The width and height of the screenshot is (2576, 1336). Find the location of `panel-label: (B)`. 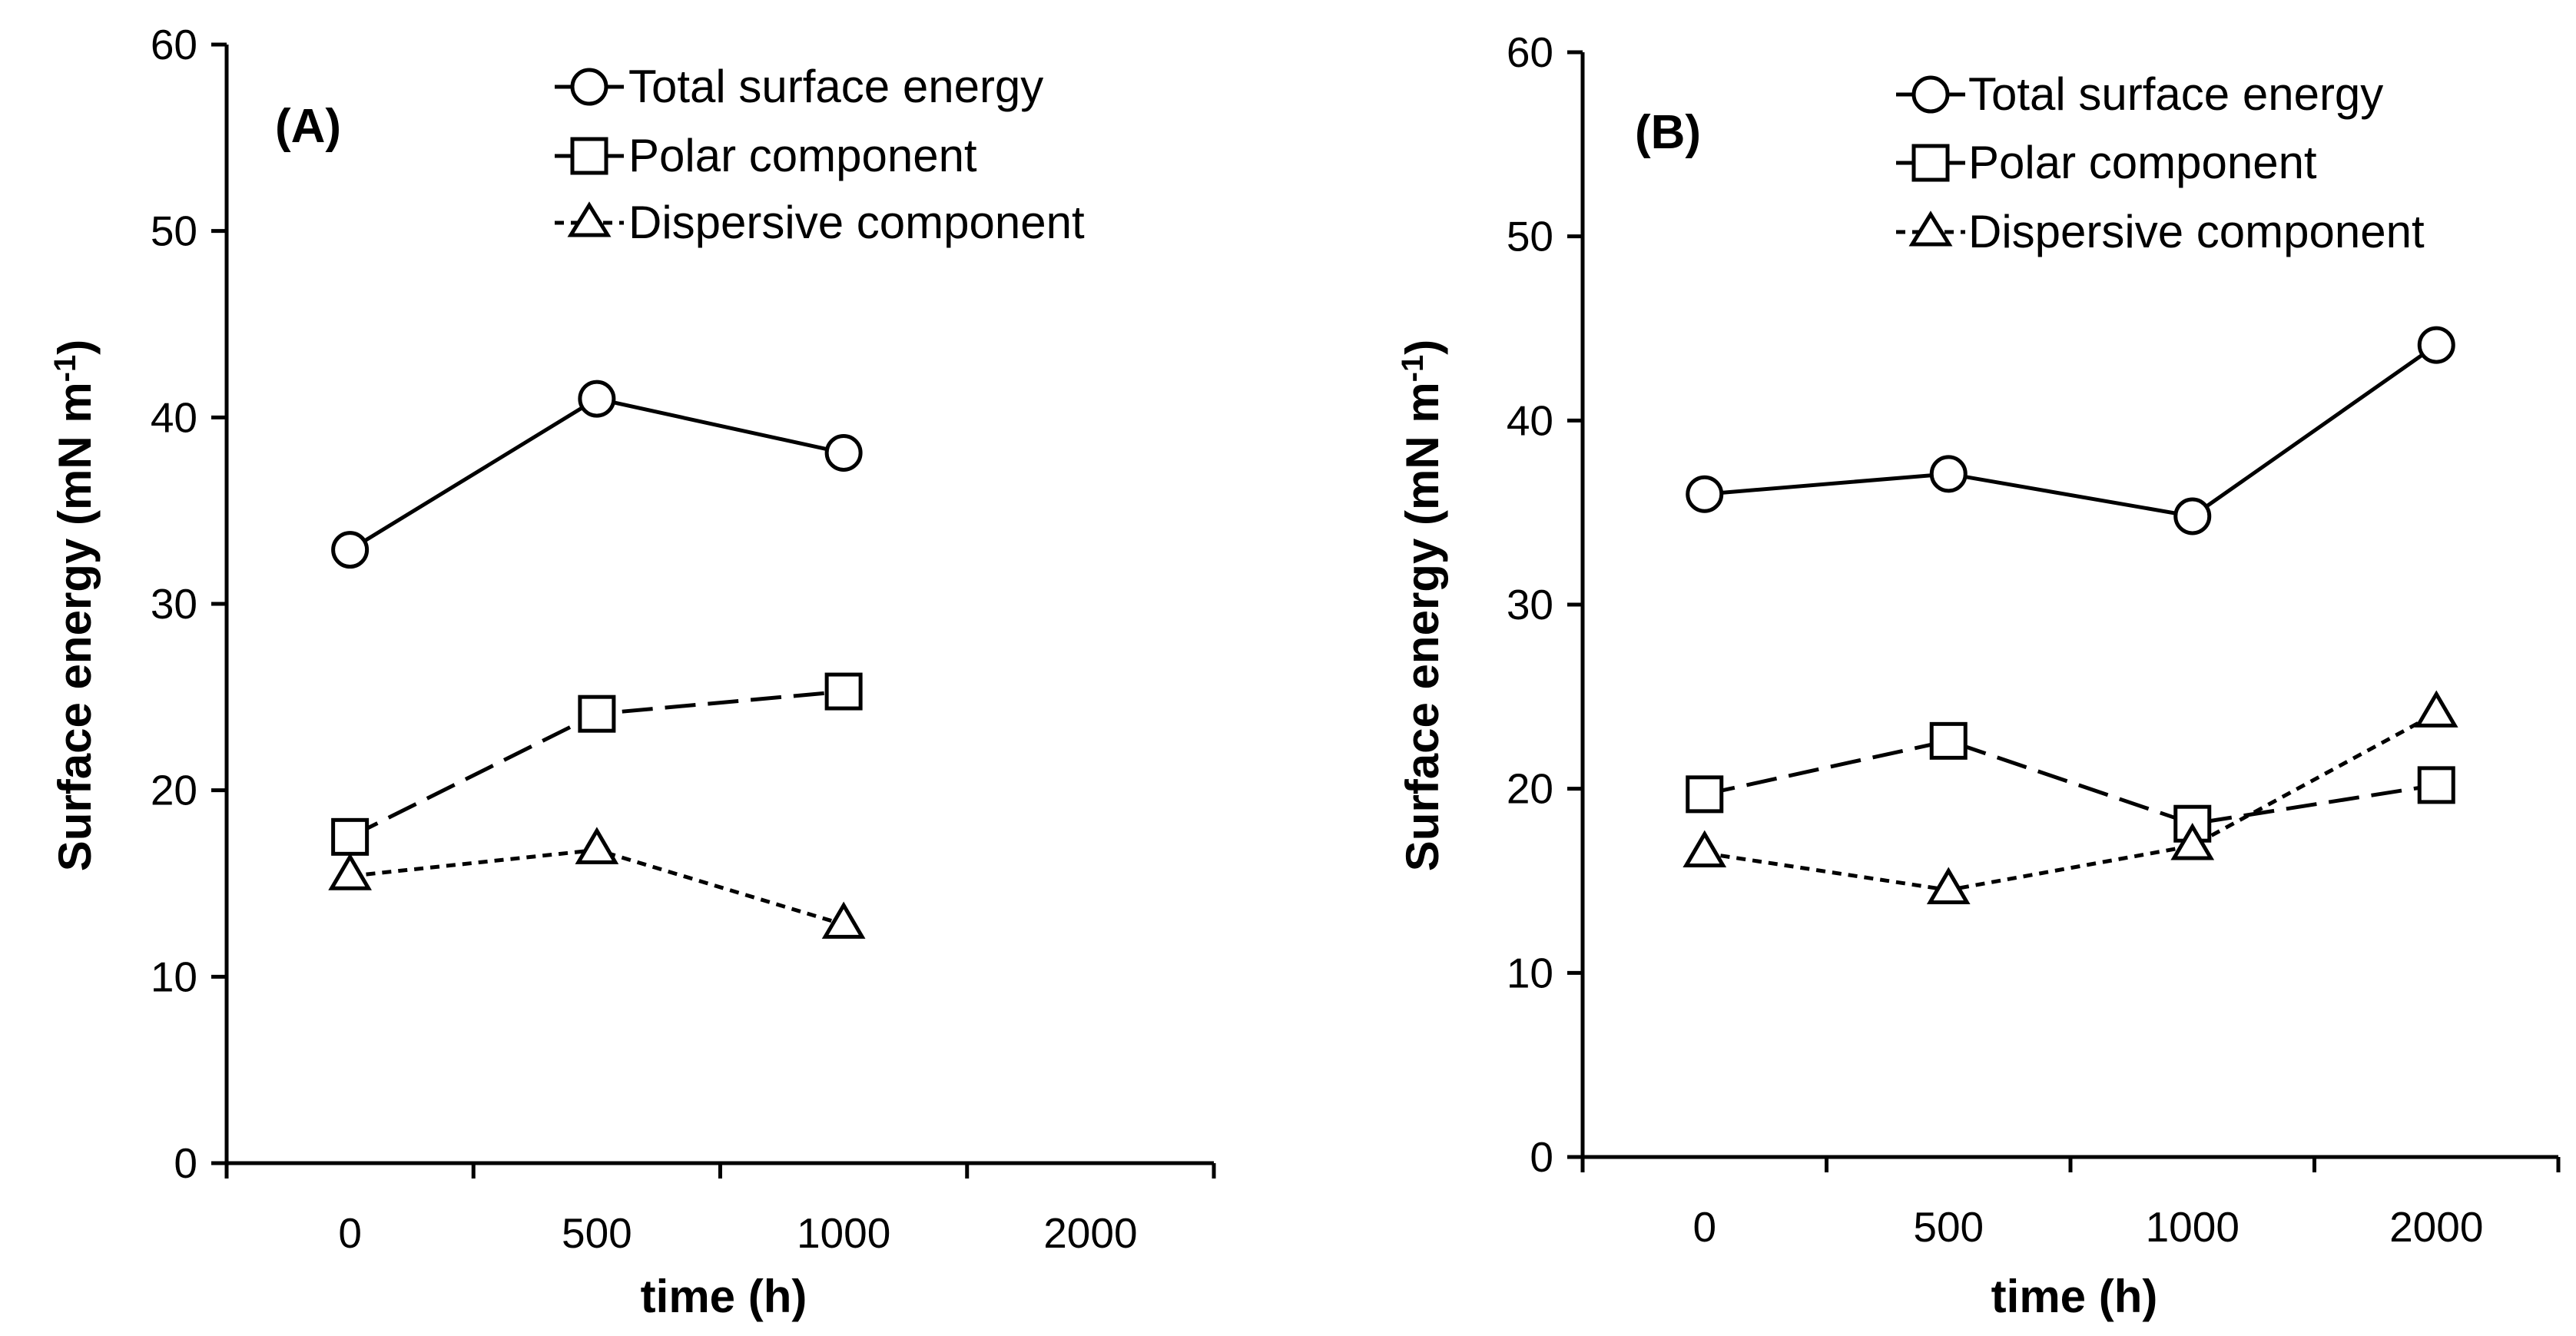

panel-label: (B) is located at coordinates (1668, 132).